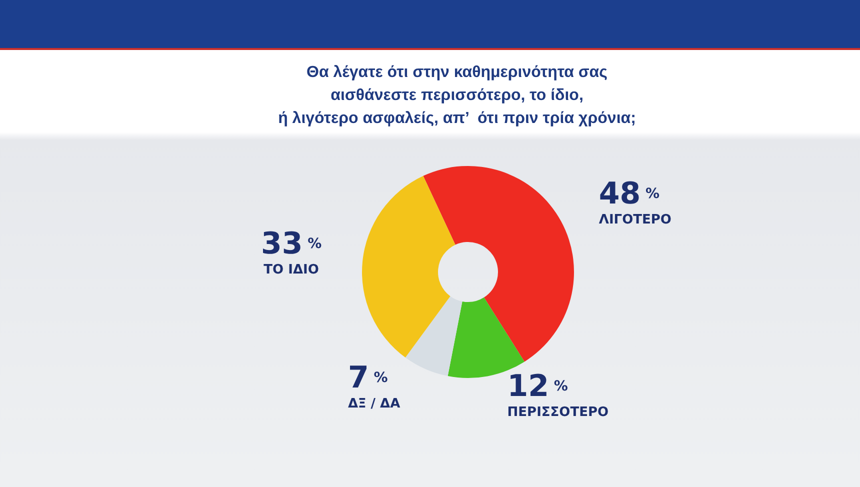 The width and height of the screenshot is (860, 487). I want to click on data-label: 48 %, so click(629, 194).